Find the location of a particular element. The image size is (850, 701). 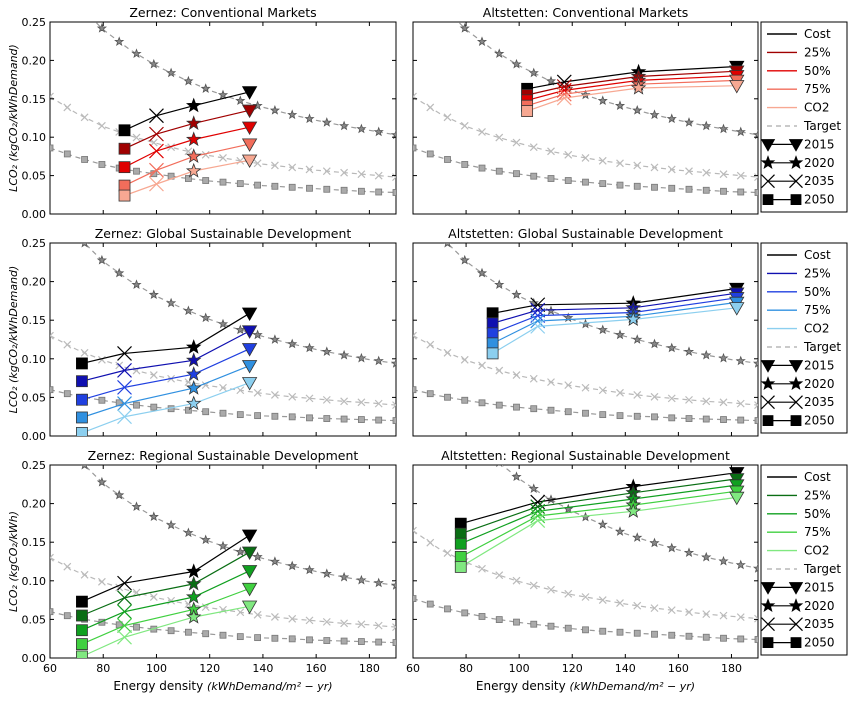

y-tick-label: 0.05 is located at coordinates (34, 619).